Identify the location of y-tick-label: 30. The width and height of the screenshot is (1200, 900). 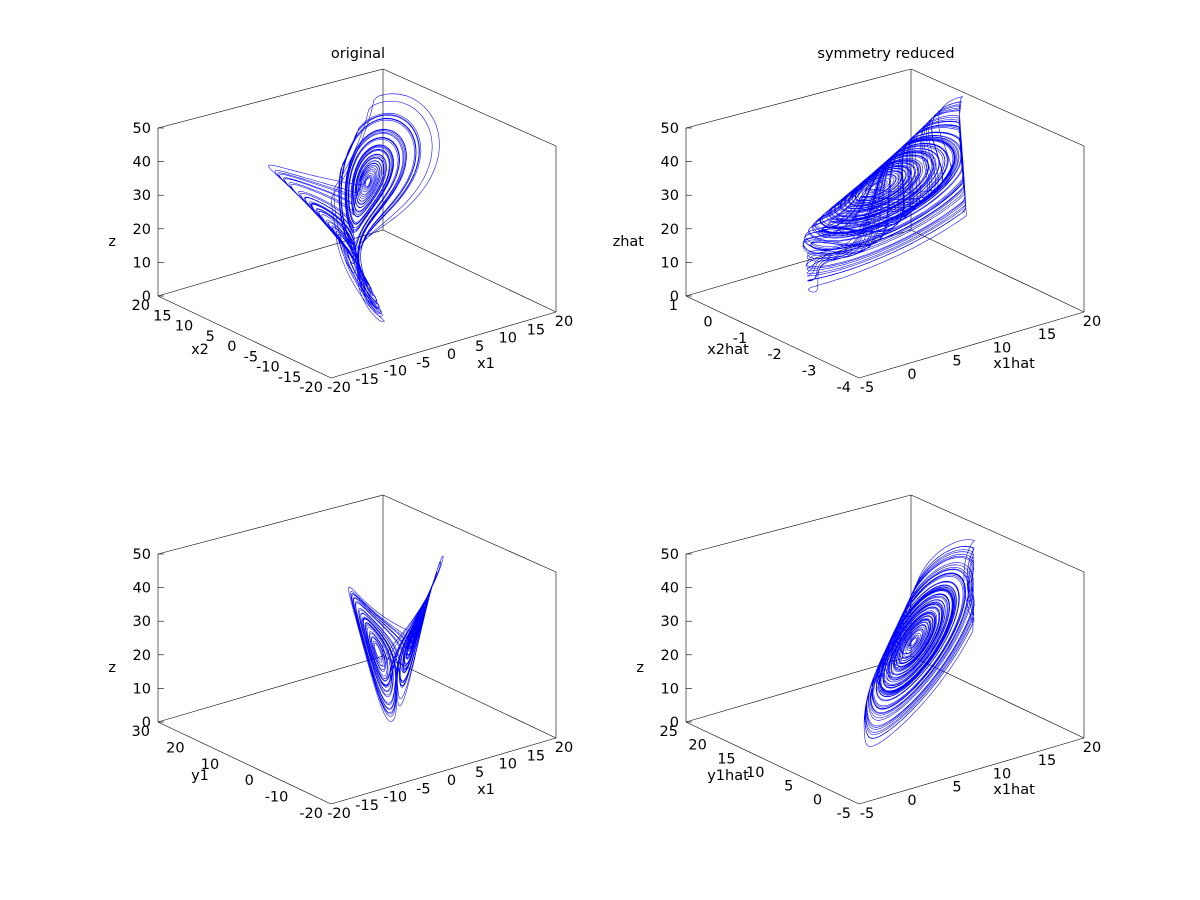
(141, 732).